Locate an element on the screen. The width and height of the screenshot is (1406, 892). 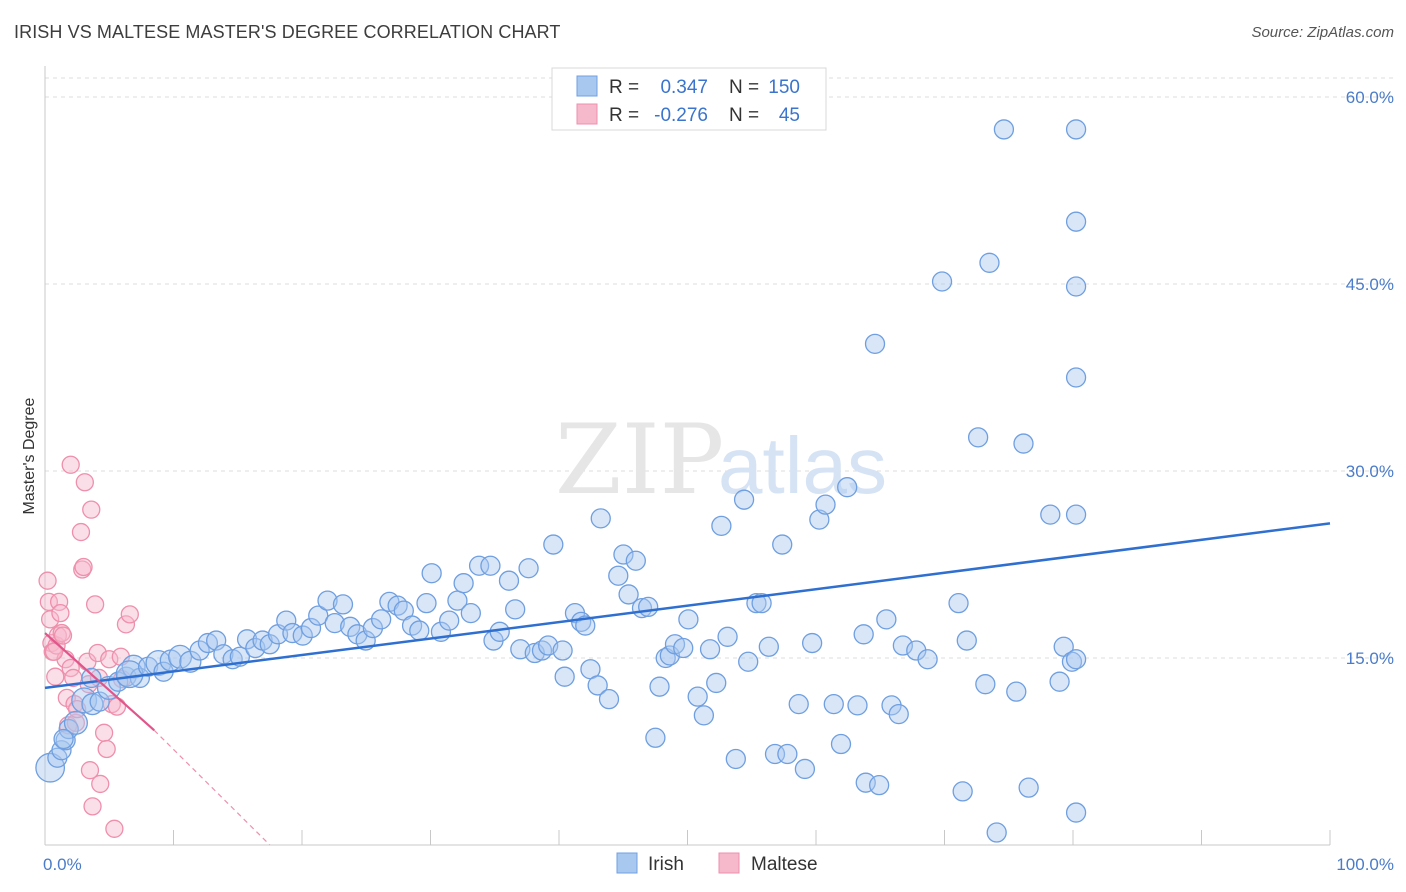
maltese-trend-line is located at coordinates (99, 682).